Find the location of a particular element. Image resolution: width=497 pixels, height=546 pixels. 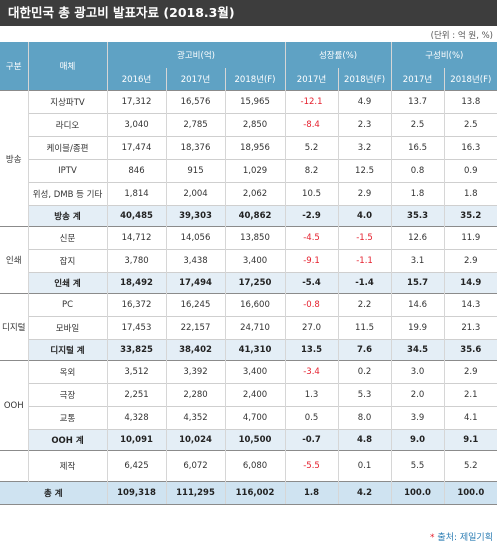

value-cell: 5.2 is located at coordinates (311, 148).